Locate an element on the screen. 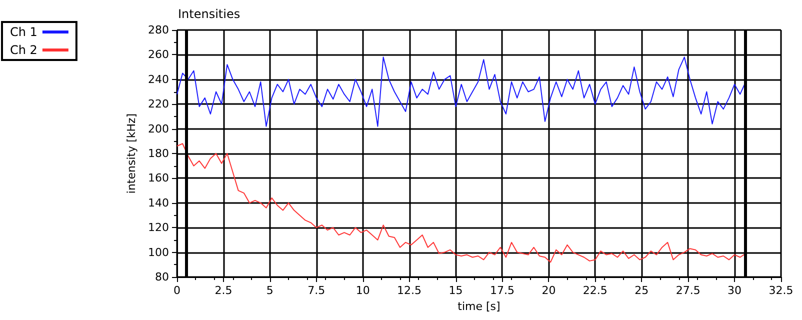 The height and width of the screenshot is (320, 802). x-tick-label: 27.5 is located at coordinates (688, 290).